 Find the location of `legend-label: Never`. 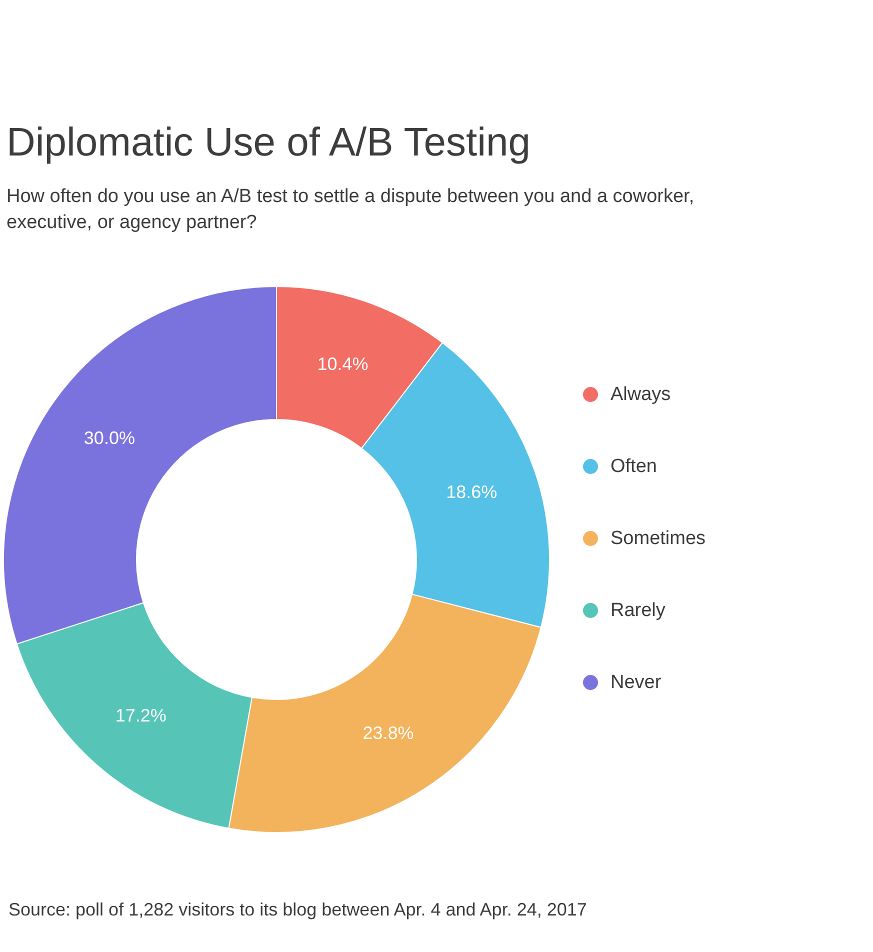

legend-label: Never is located at coordinates (636, 682).